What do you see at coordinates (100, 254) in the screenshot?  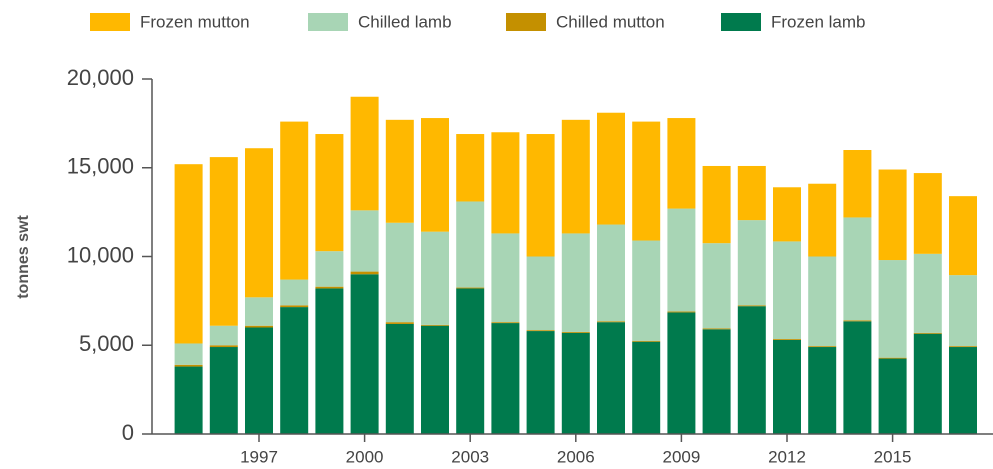 I see `y-tick-label: 10,000` at bounding box center [100, 254].